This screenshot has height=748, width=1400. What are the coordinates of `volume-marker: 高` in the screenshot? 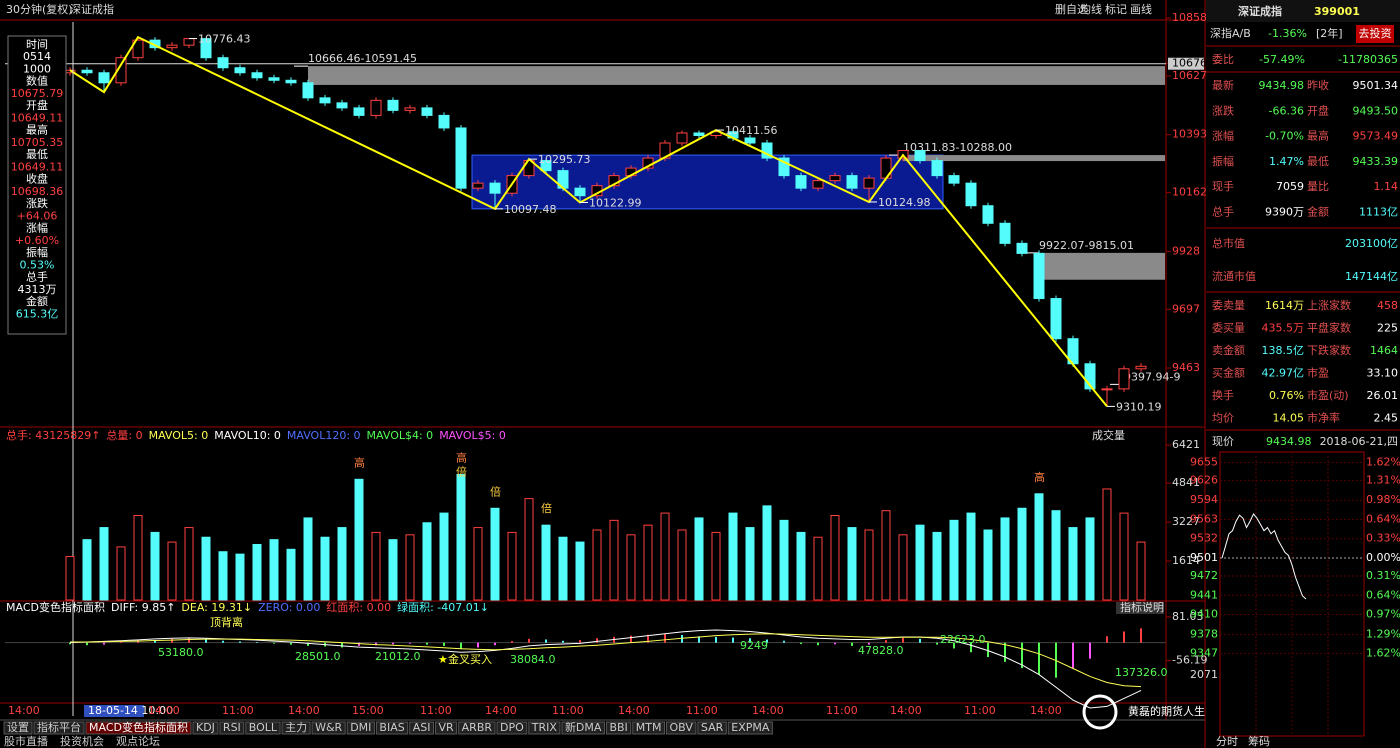 It's located at (359, 462).